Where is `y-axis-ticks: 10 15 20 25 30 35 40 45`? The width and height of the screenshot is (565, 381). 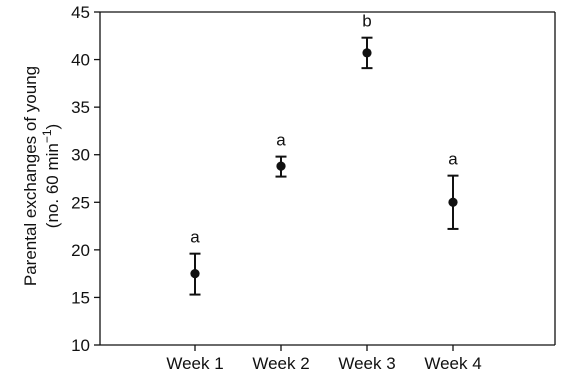
y-axis-ticks: 10 15 20 25 30 35 40 45 is located at coordinates (85, 179).